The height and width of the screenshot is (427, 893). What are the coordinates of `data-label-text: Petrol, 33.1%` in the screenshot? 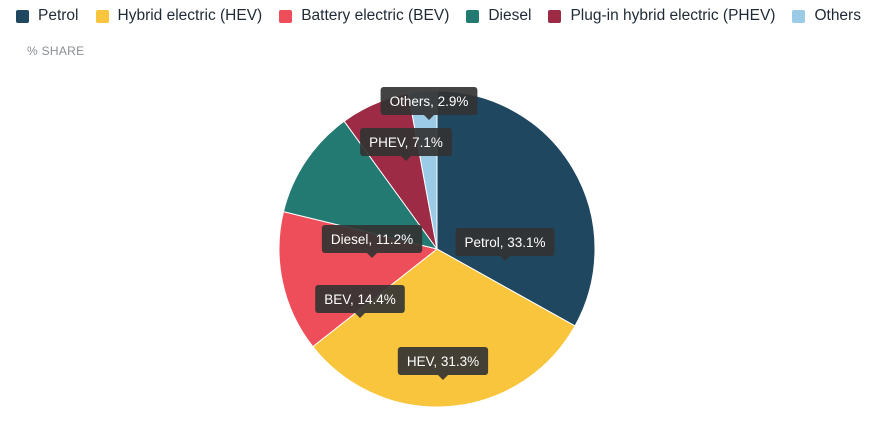 It's located at (504, 242).